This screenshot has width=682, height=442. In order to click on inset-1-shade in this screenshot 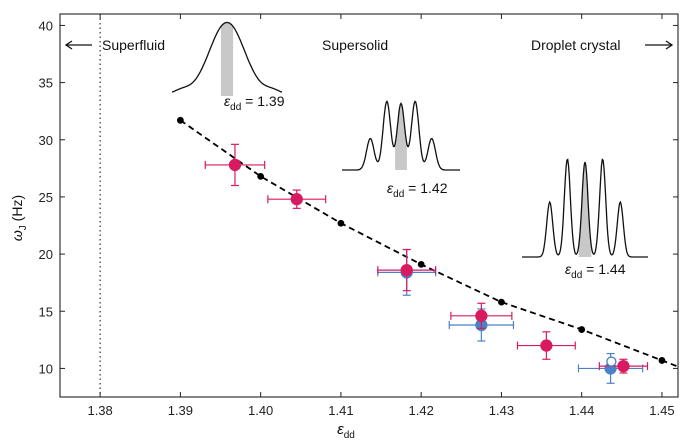, I will do `click(227, 59)`.